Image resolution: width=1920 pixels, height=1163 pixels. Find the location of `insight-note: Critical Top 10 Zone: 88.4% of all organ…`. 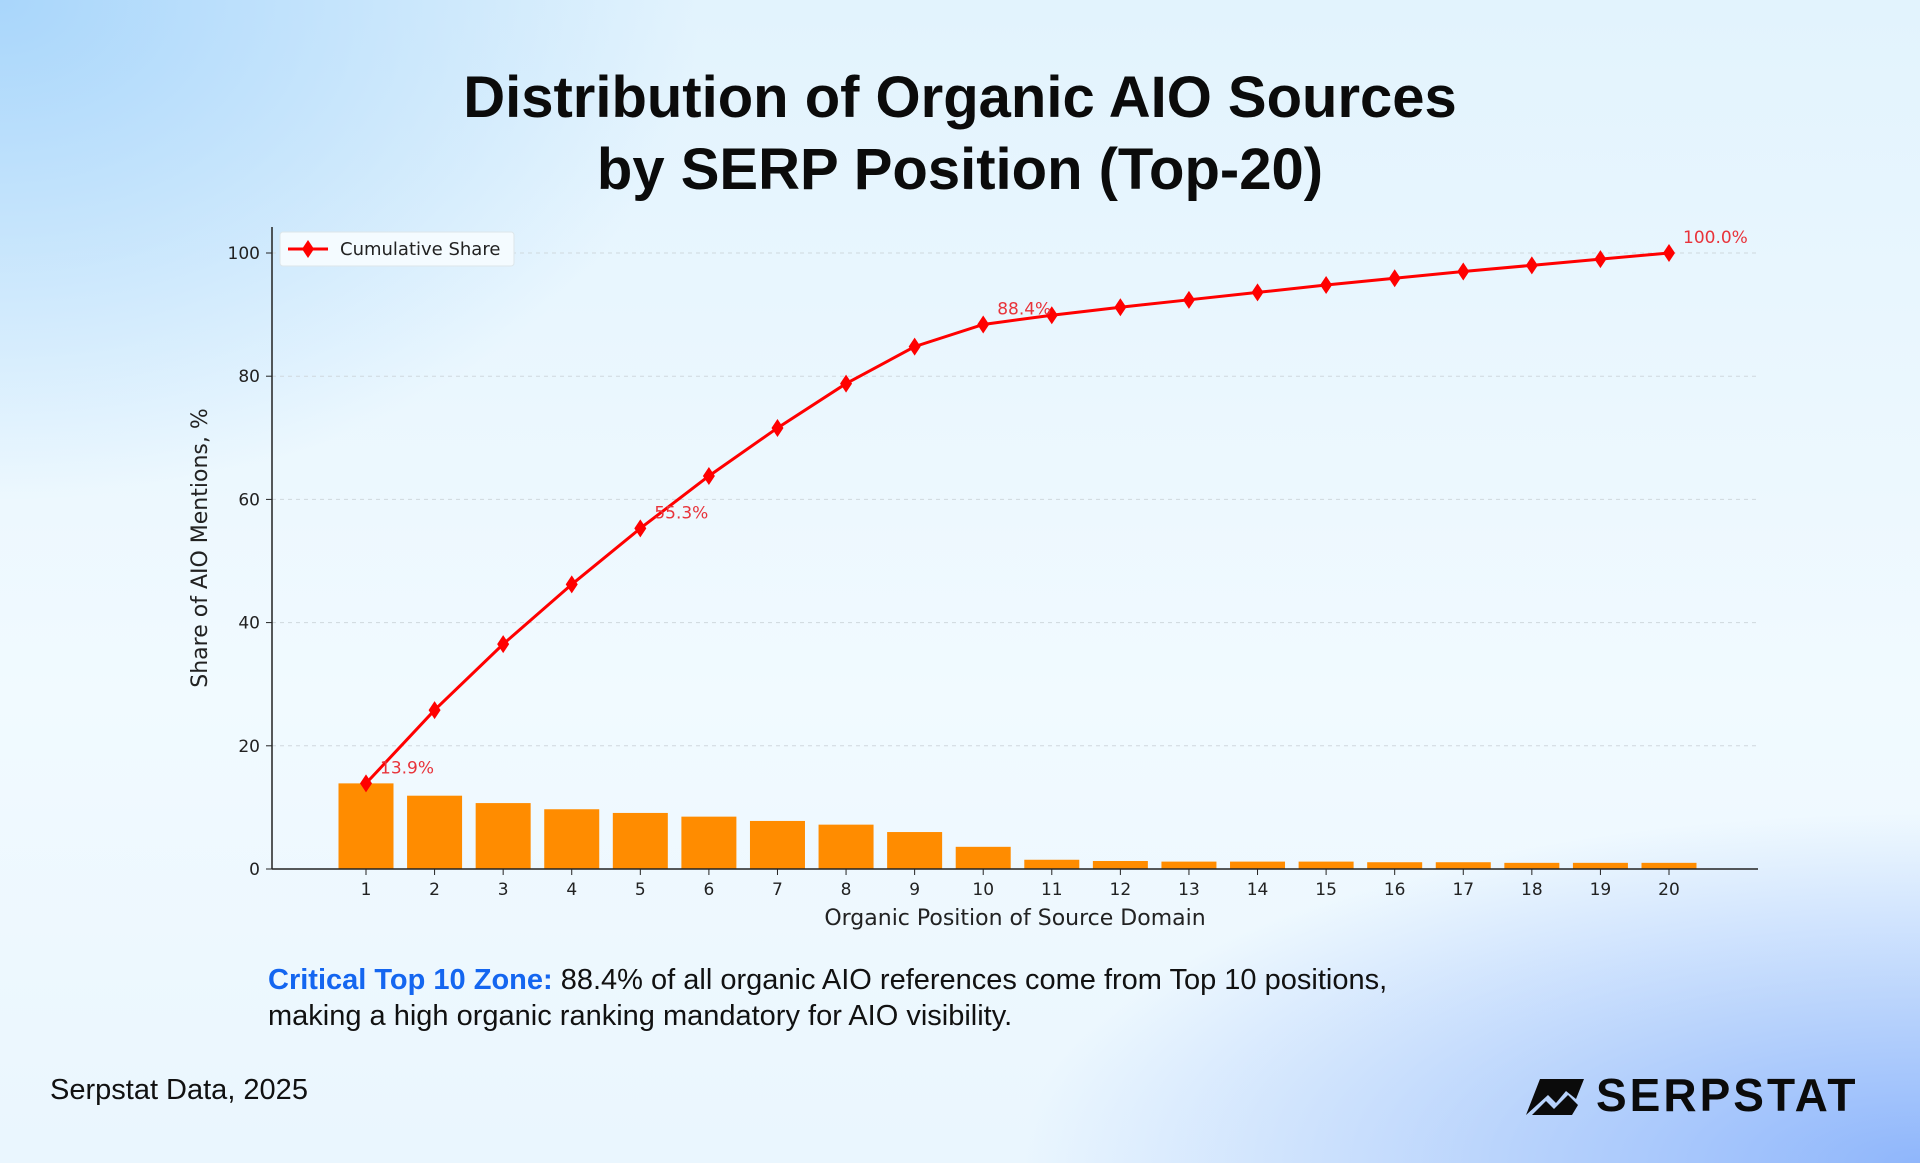

insight-note: Critical Top 10 Zone: 88.4% of all organ… is located at coordinates (827, 998).